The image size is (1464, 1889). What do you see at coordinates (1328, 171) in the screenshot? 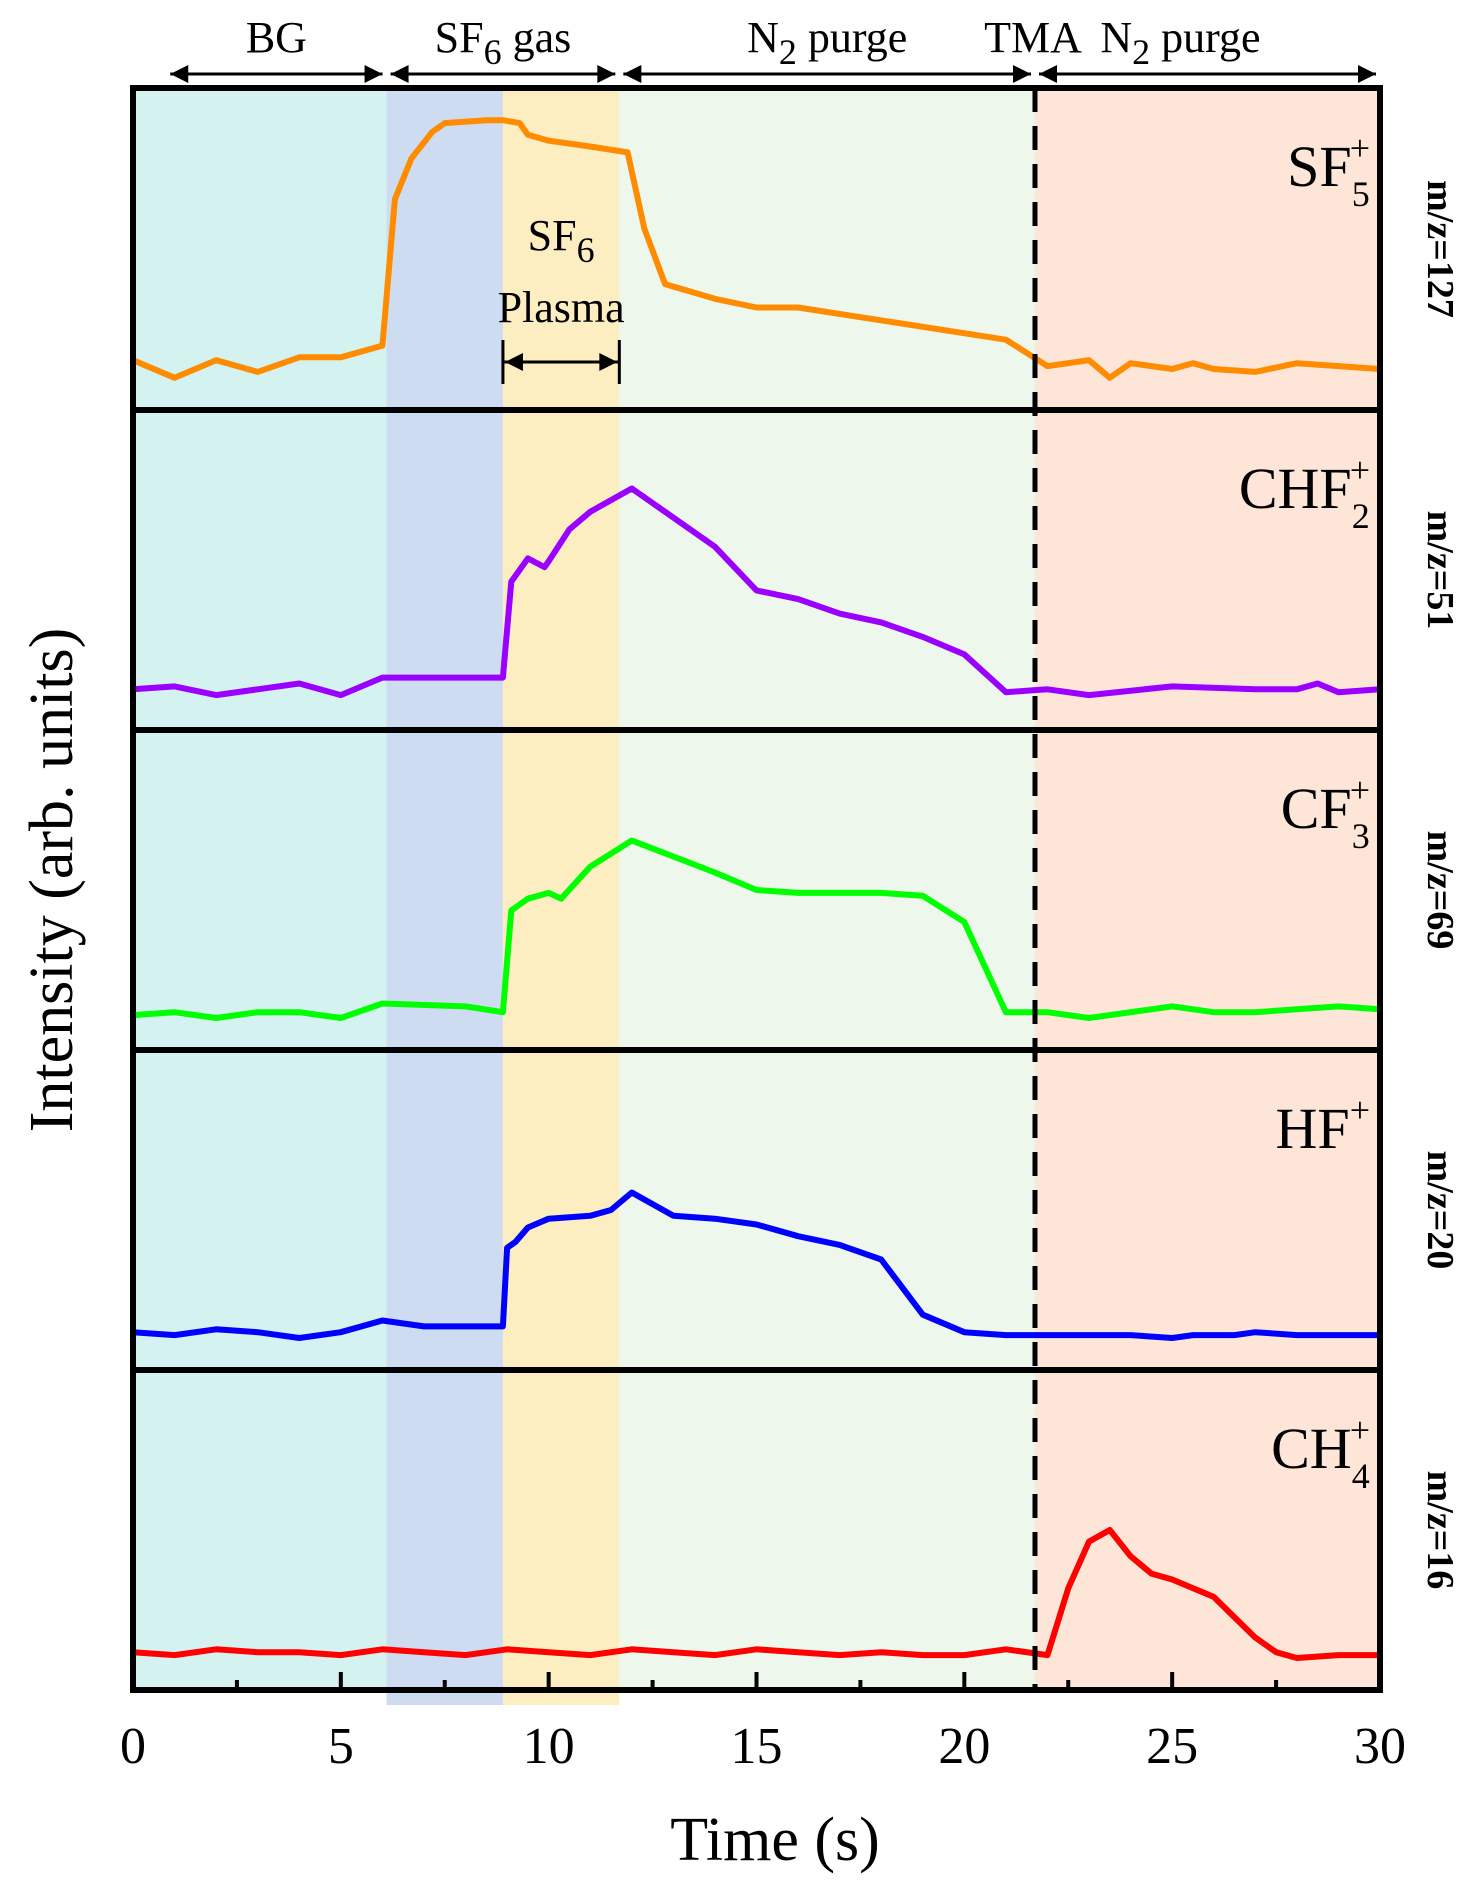
I see `ion-label: SF5+` at bounding box center [1328, 171].